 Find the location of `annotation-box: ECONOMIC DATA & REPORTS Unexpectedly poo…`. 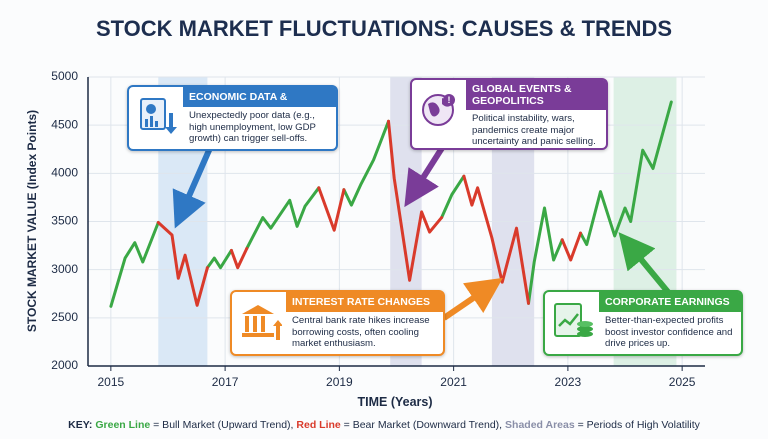

annotation-box: ECONOMIC DATA & REPORTS Unexpectedly poo… is located at coordinates (232, 118).